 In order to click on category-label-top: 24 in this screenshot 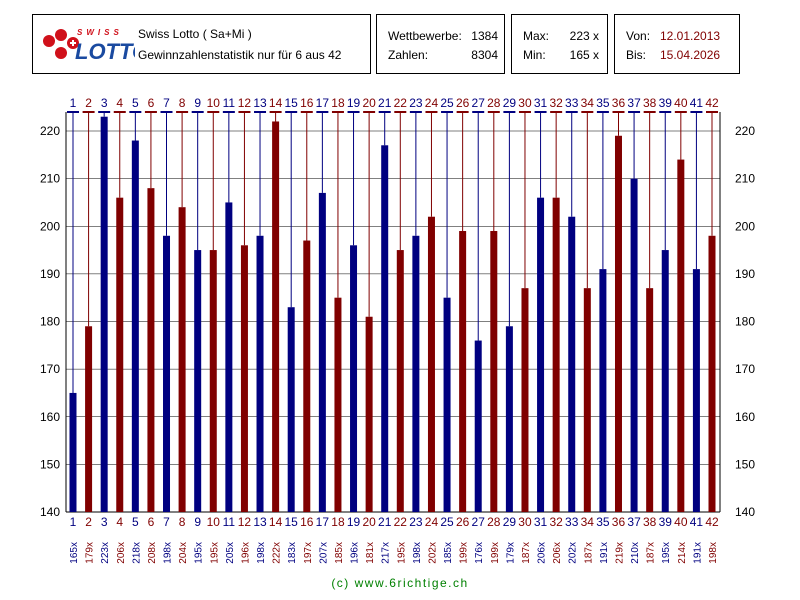, I will do `click(432, 103)`.